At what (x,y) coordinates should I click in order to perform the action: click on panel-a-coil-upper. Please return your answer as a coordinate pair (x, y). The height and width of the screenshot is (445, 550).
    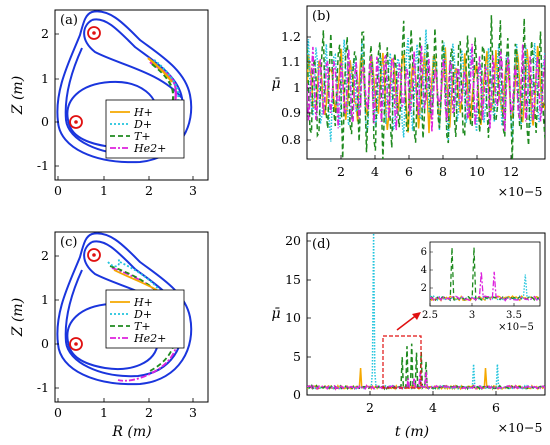
    Looking at the image, I should click on (94, 33).